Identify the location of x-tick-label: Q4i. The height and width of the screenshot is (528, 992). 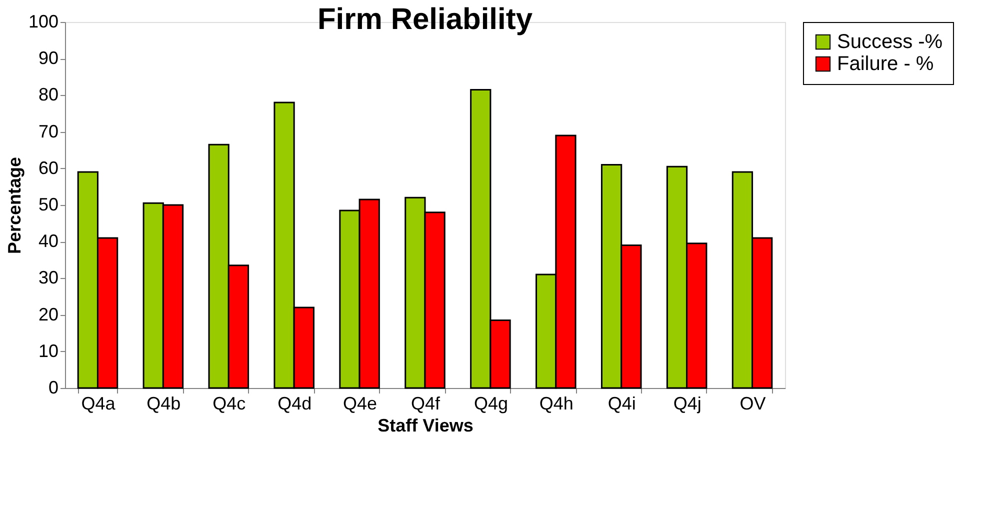
(622, 404).